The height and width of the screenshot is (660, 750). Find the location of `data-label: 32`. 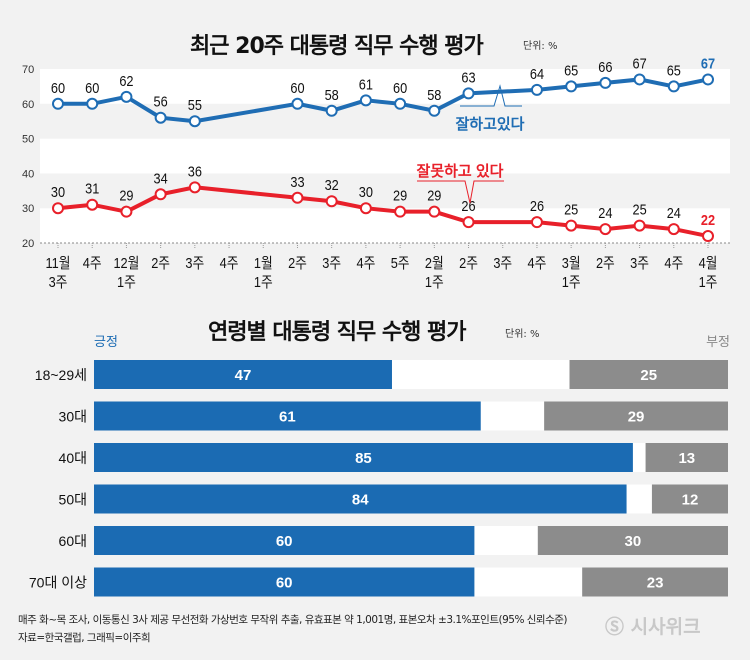

data-label: 32 is located at coordinates (332, 184).